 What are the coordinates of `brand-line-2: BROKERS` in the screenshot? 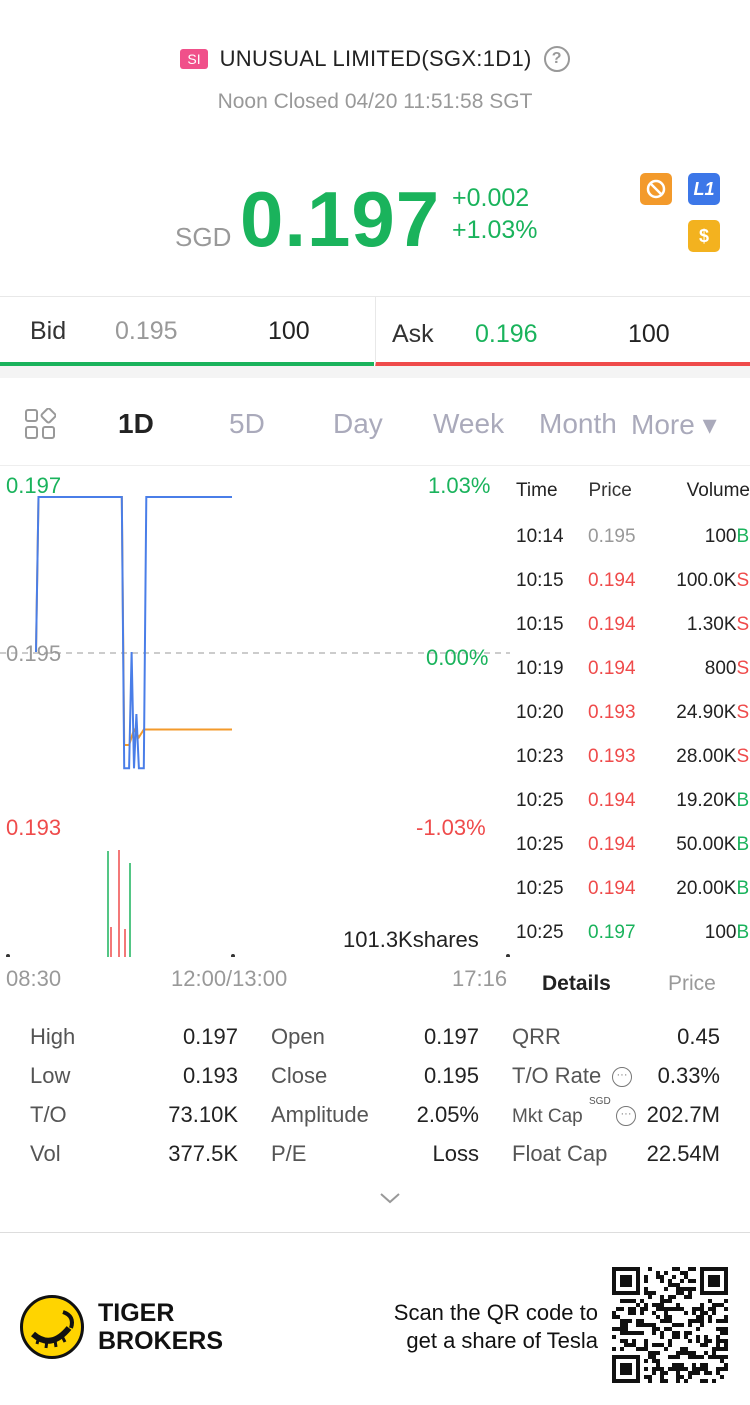 It's located at (161, 1341).